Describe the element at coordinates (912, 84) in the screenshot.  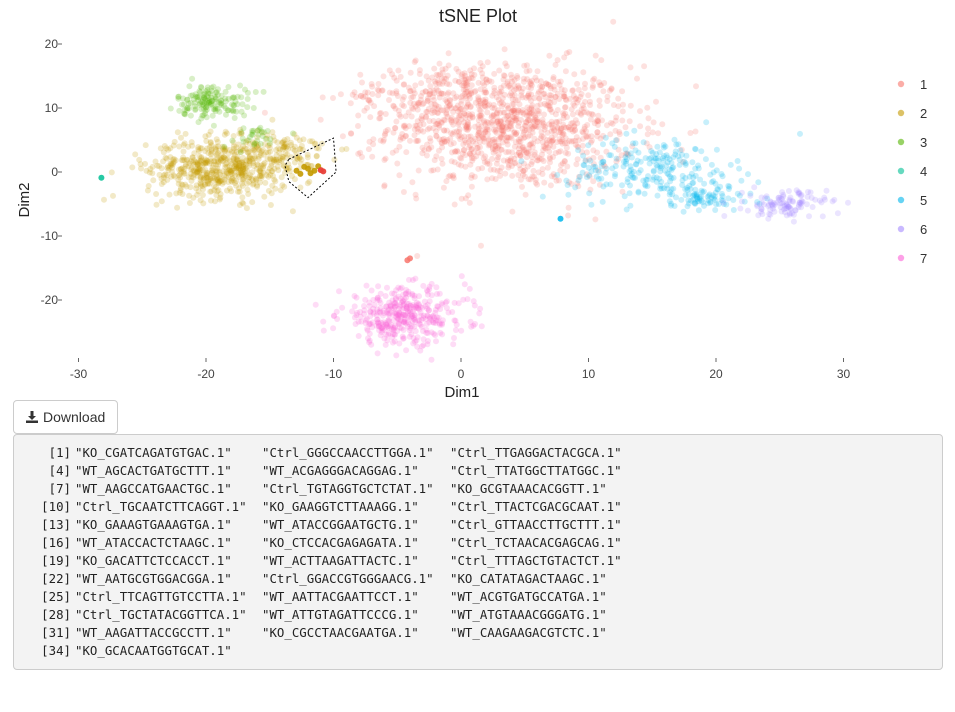
I see `legend-item-1: 1` at that location.